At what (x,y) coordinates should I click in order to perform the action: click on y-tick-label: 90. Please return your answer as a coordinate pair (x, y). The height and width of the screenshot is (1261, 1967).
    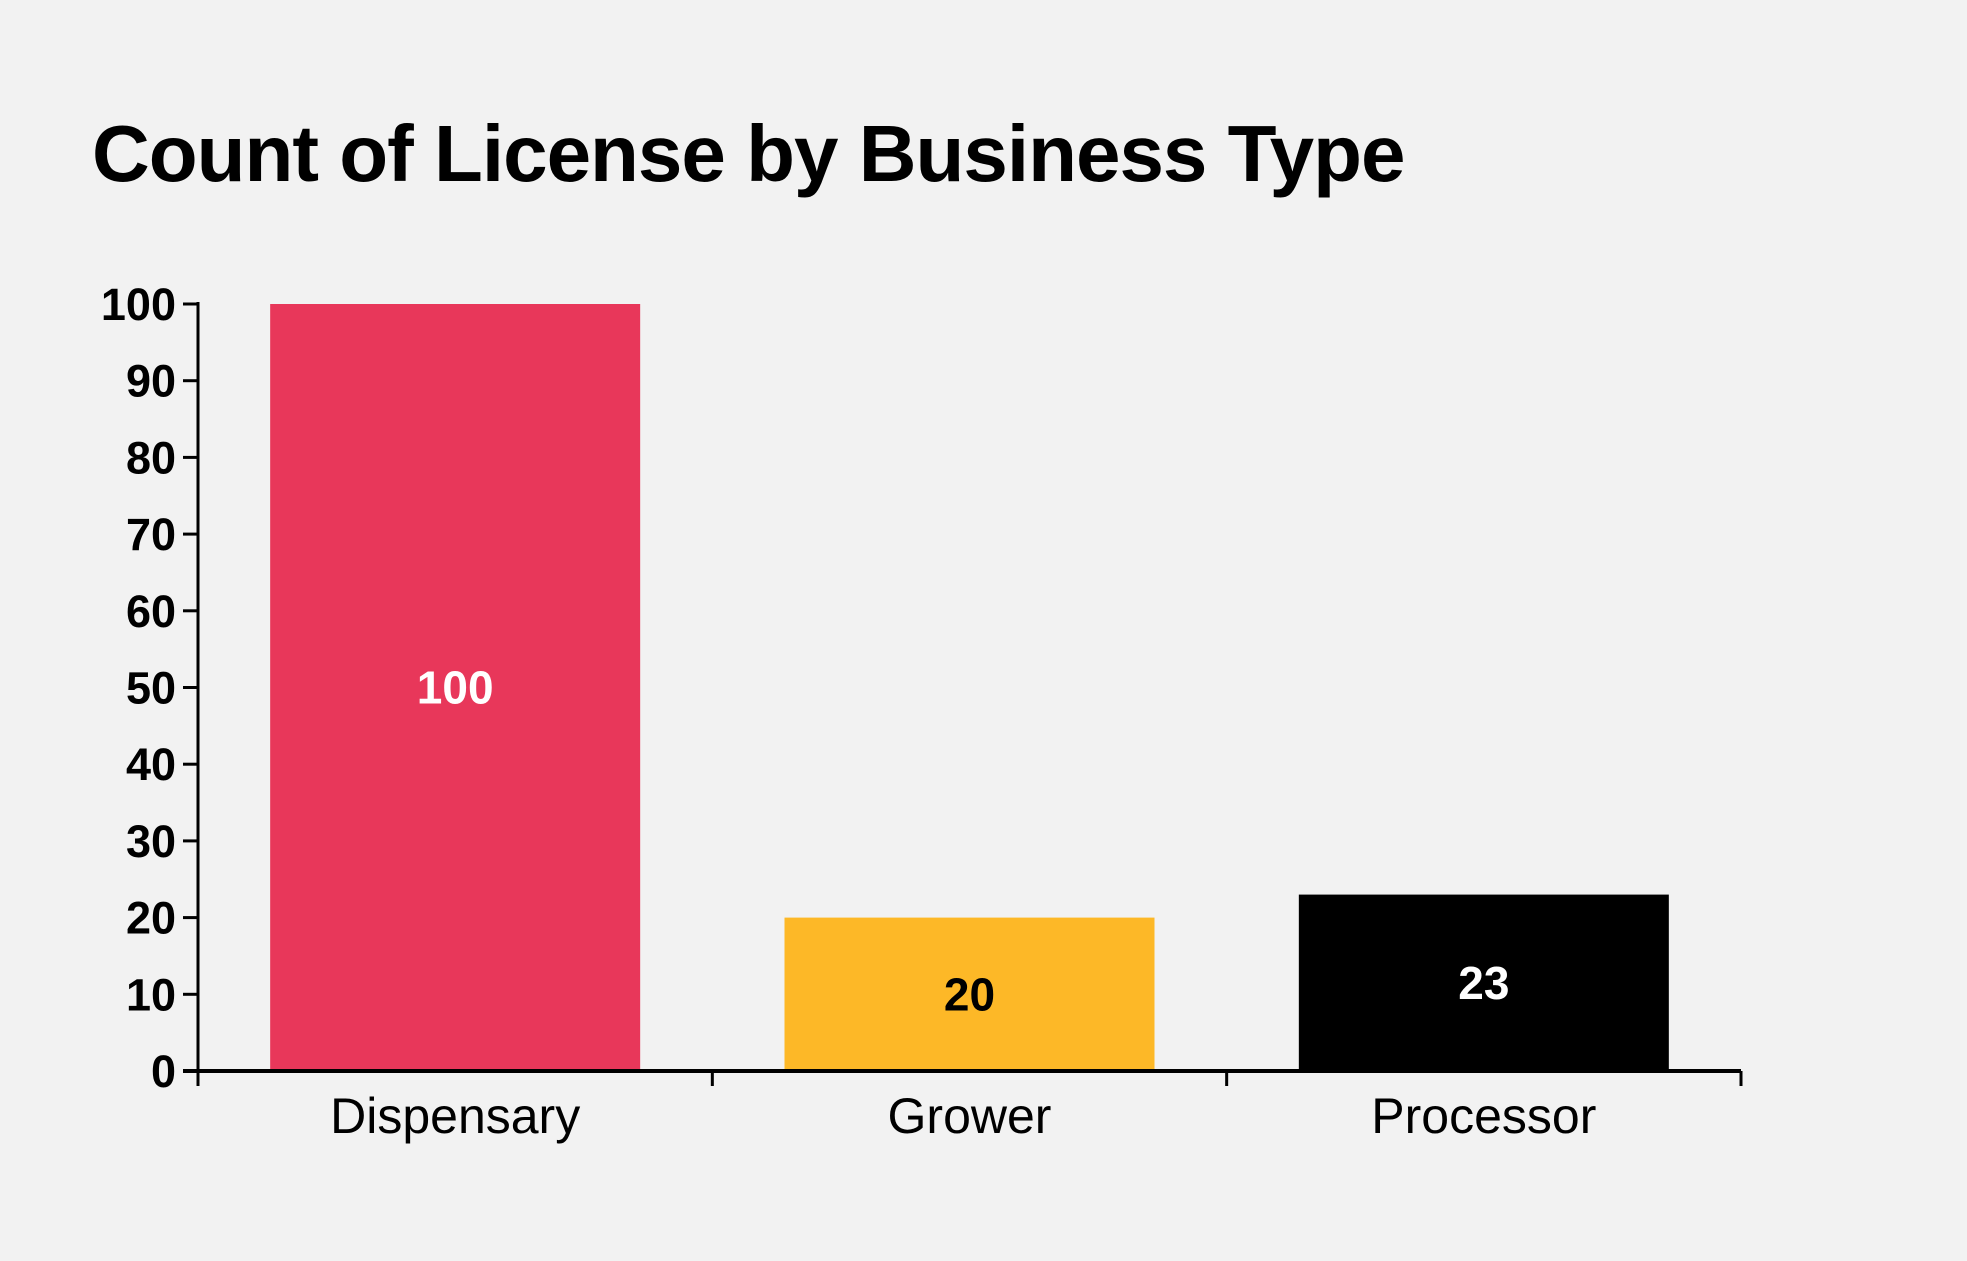
    Looking at the image, I should click on (151, 381).